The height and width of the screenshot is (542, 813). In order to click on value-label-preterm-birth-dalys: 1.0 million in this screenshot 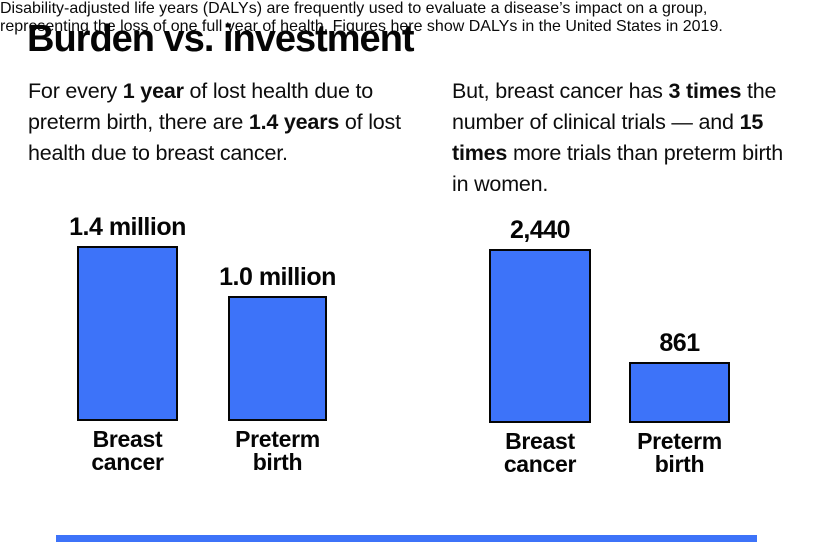, I will do `click(277, 277)`.